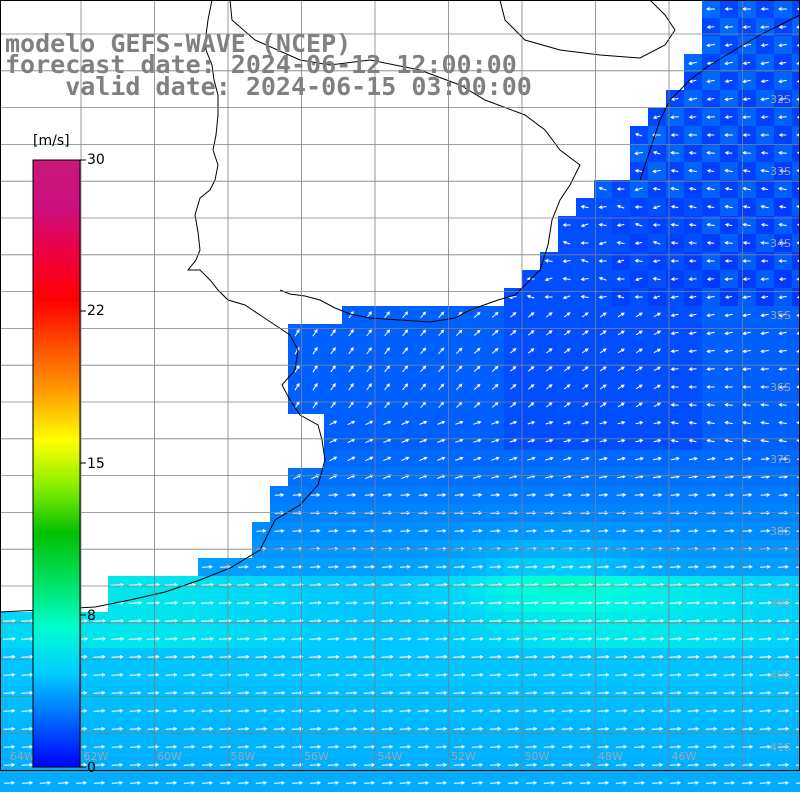 This screenshot has height=800, width=800. I want to click on latitude-label: 36S, so click(780, 387).